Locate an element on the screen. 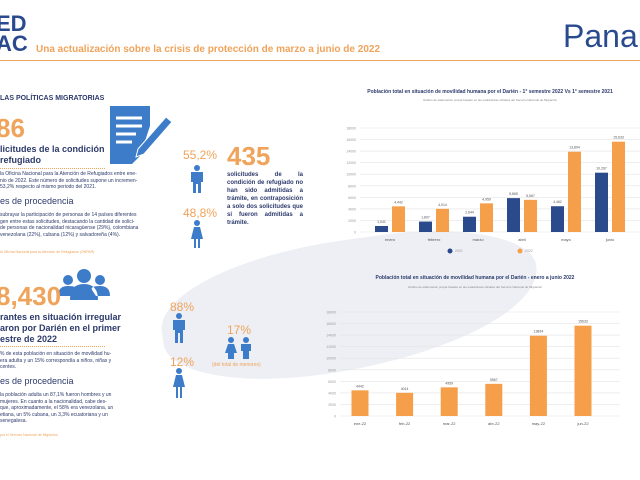 This screenshot has width=640, height=480. data-label: 5567 is located at coordinates (494, 380).